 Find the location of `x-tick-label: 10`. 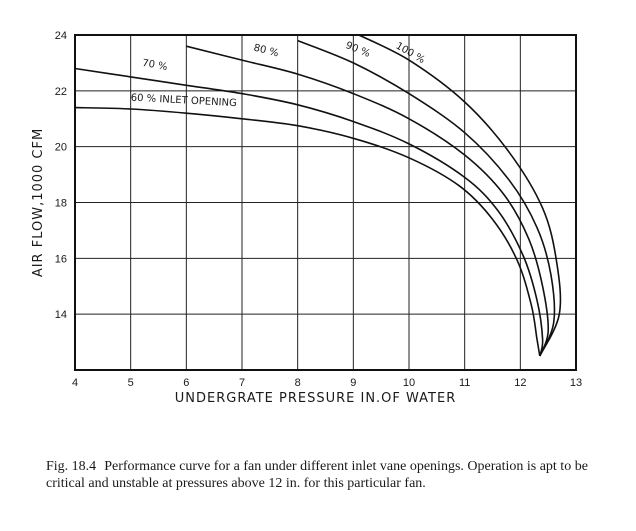

x-tick-label: 10 is located at coordinates (409, 383).